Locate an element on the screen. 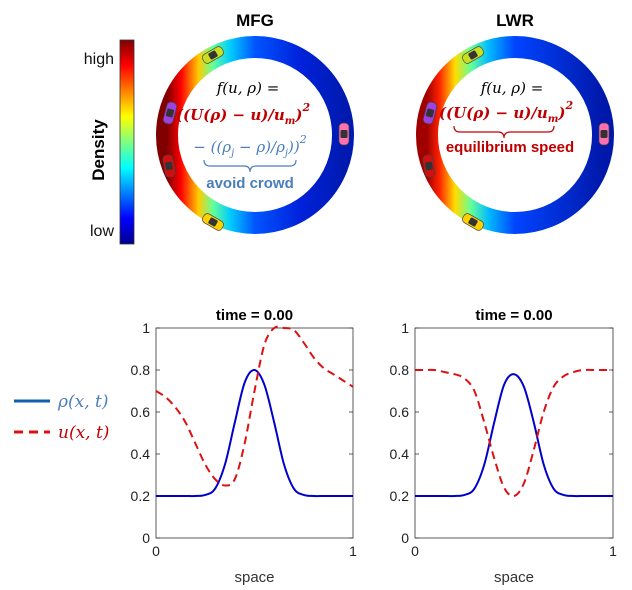 Image resolution: width=632 pixels, height=590 pixels. lwr-equation-line2: ((U(ρ) − u)/um)2 is located at coordinates (506, 112).